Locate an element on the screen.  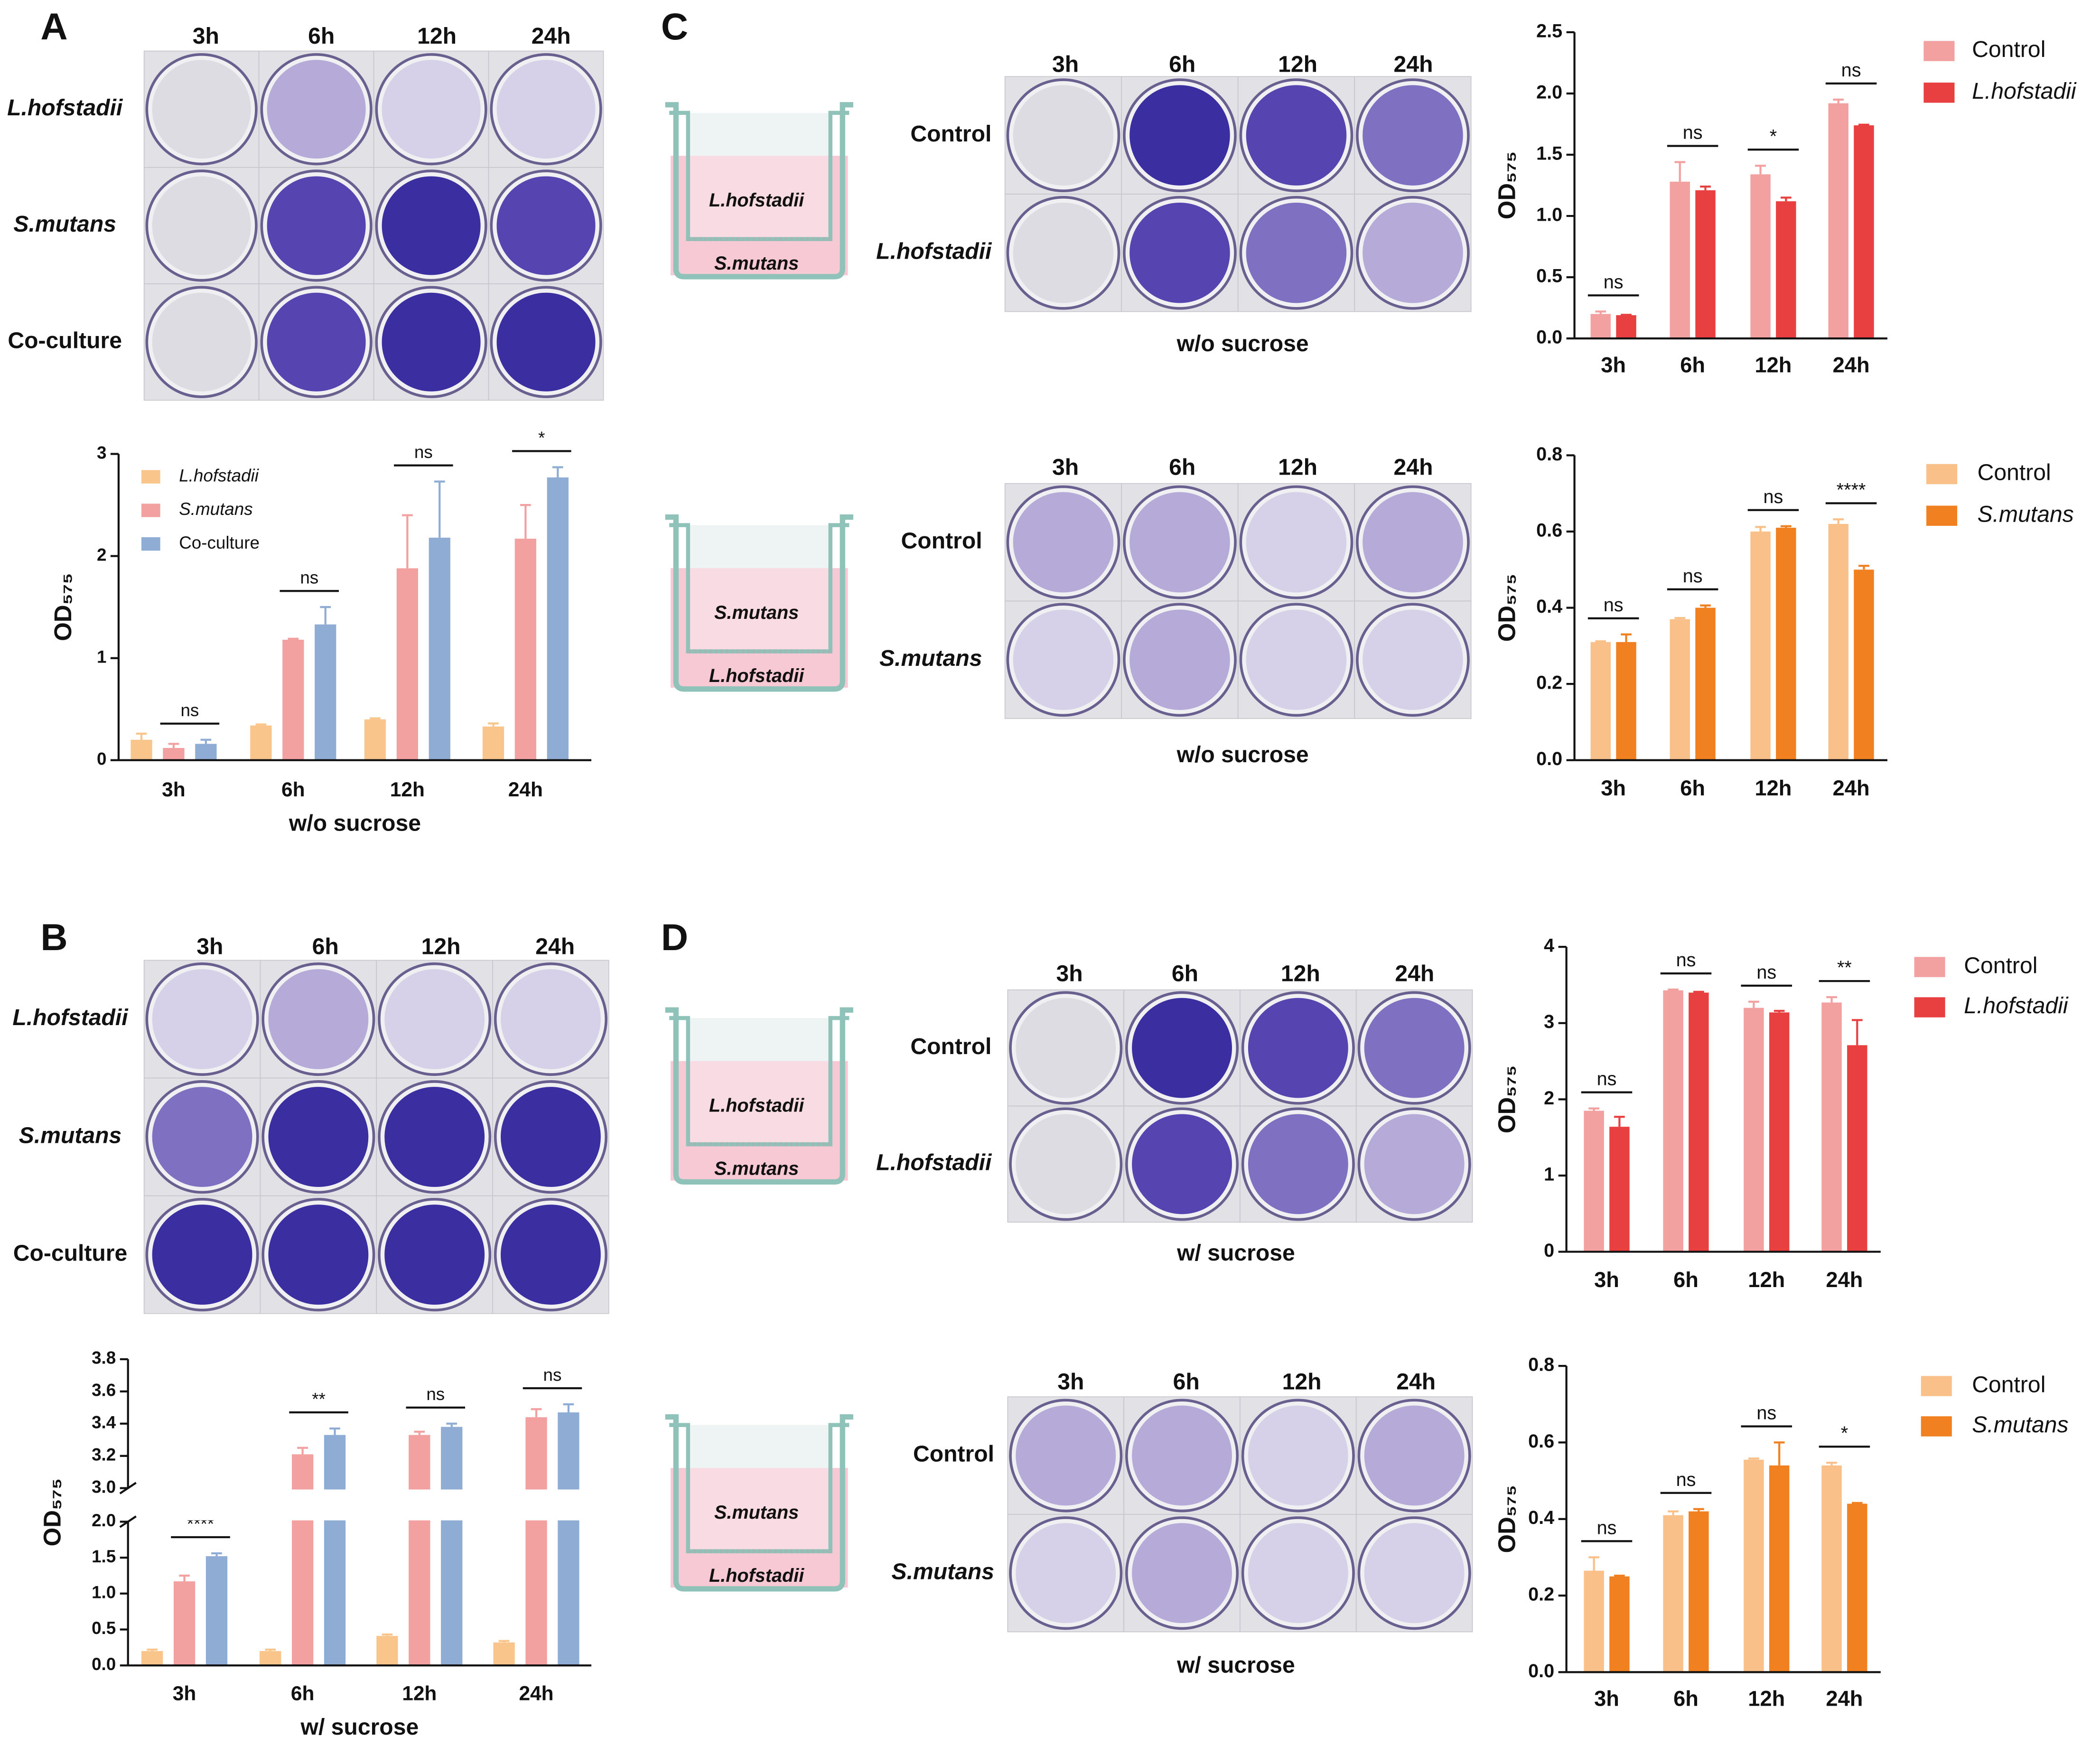
y-tick-label: 0.0 is located at coordinates (104, 1664).